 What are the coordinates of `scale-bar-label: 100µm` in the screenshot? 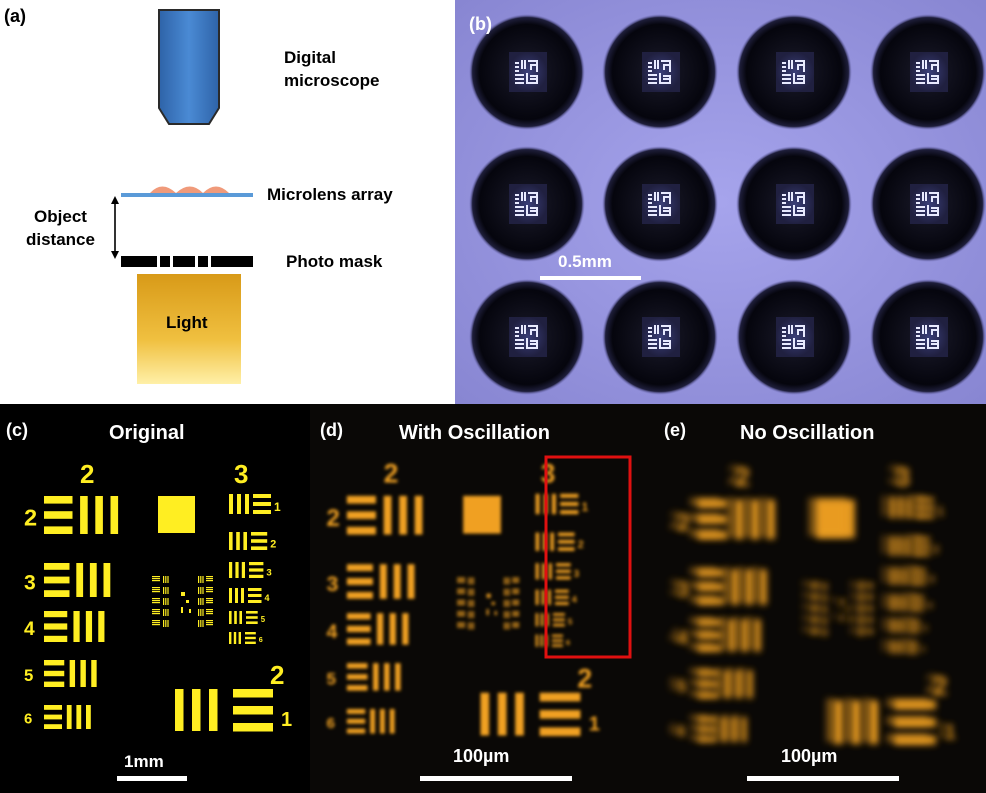 It's located at (809, 756).